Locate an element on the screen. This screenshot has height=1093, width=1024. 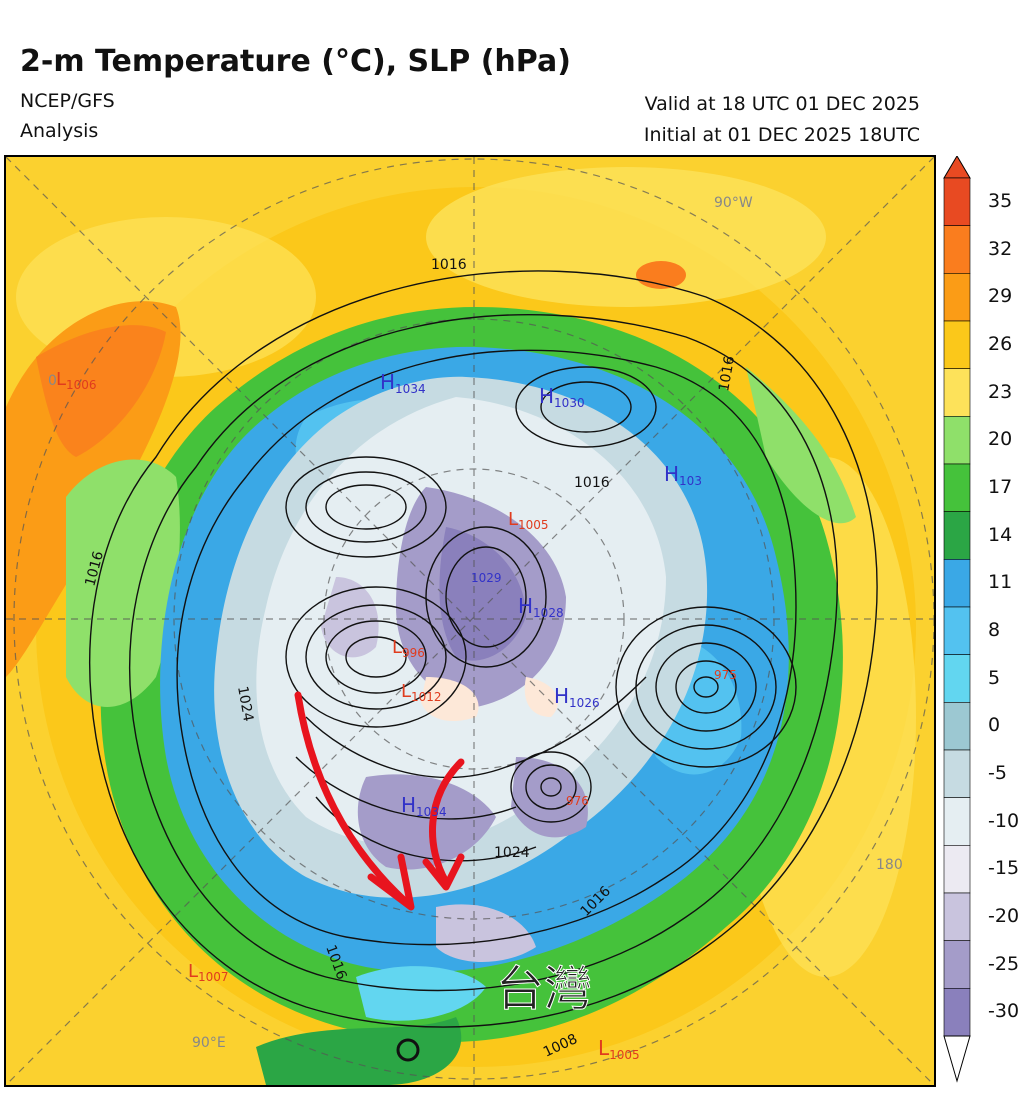
colorbar-top-arrow is located at coordinates (957, 167).